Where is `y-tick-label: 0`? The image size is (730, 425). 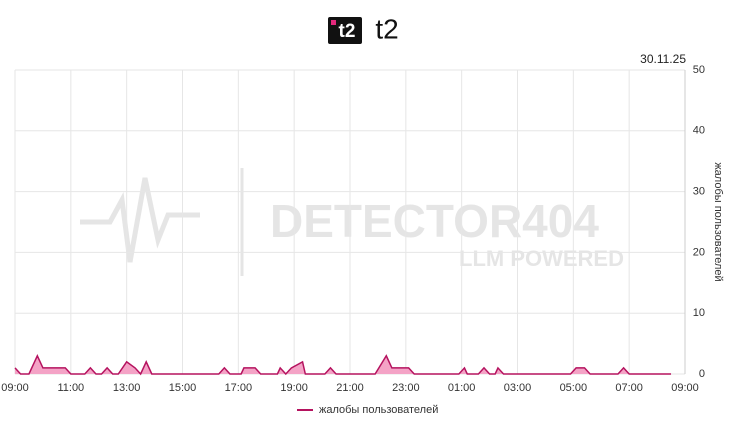
y-tick-label: 0 is located at coordinates (702, 374).